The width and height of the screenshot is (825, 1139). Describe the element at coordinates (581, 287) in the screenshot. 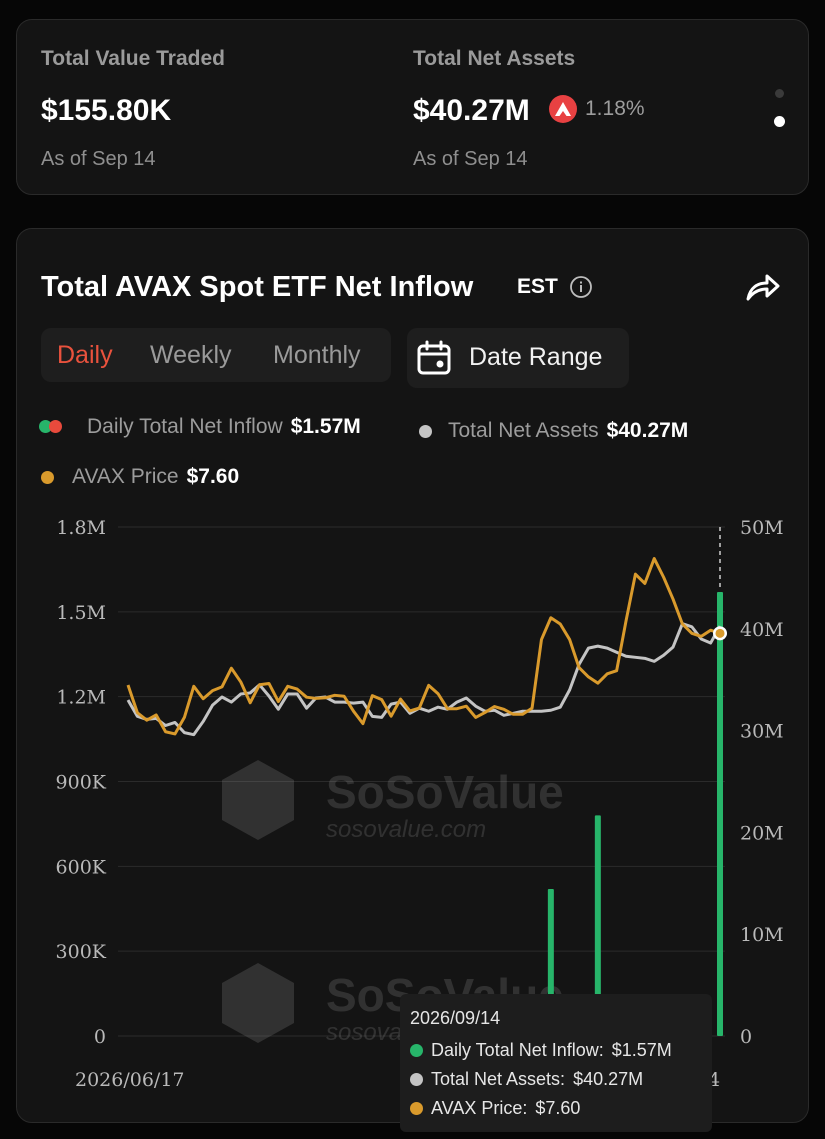

I see `info-icon` at that location.